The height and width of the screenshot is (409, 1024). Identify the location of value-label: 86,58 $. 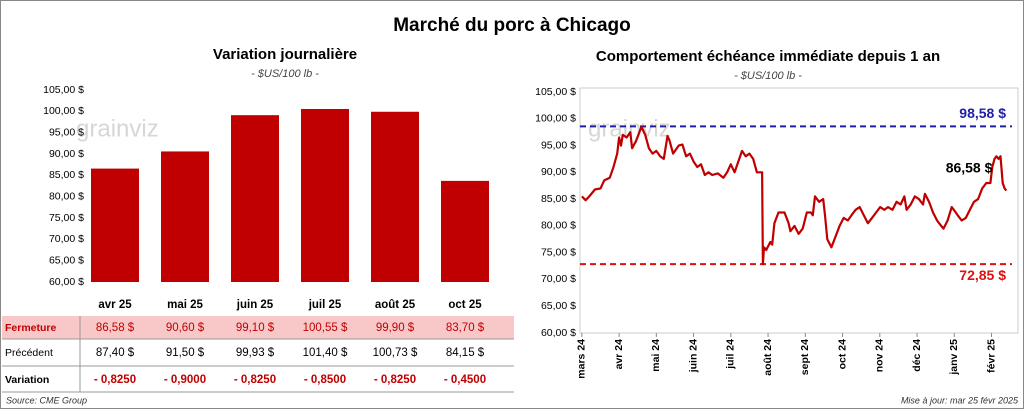
(115, 328).